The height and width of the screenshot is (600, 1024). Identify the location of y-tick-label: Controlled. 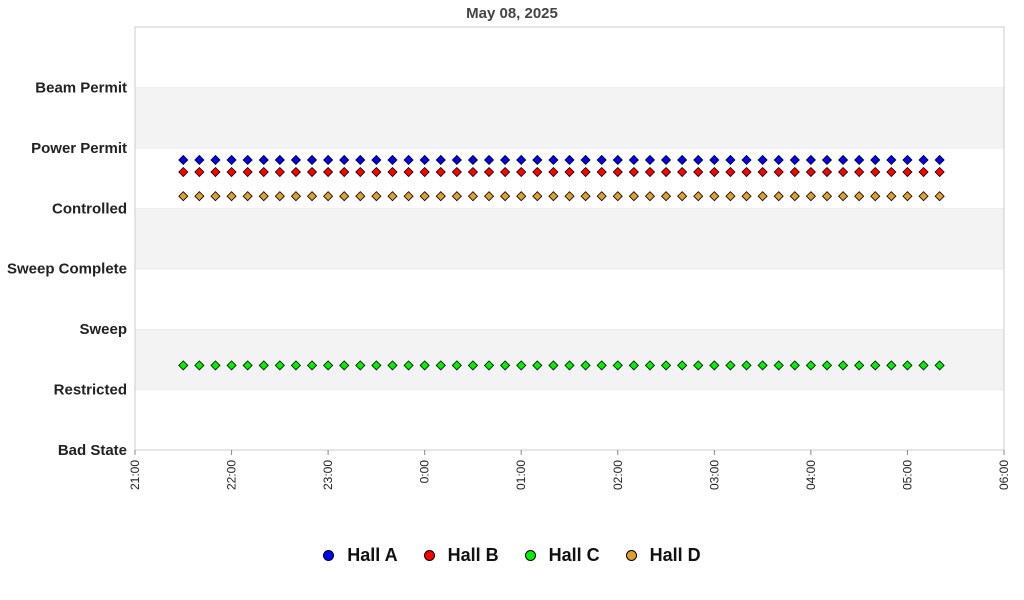
(89, 208).